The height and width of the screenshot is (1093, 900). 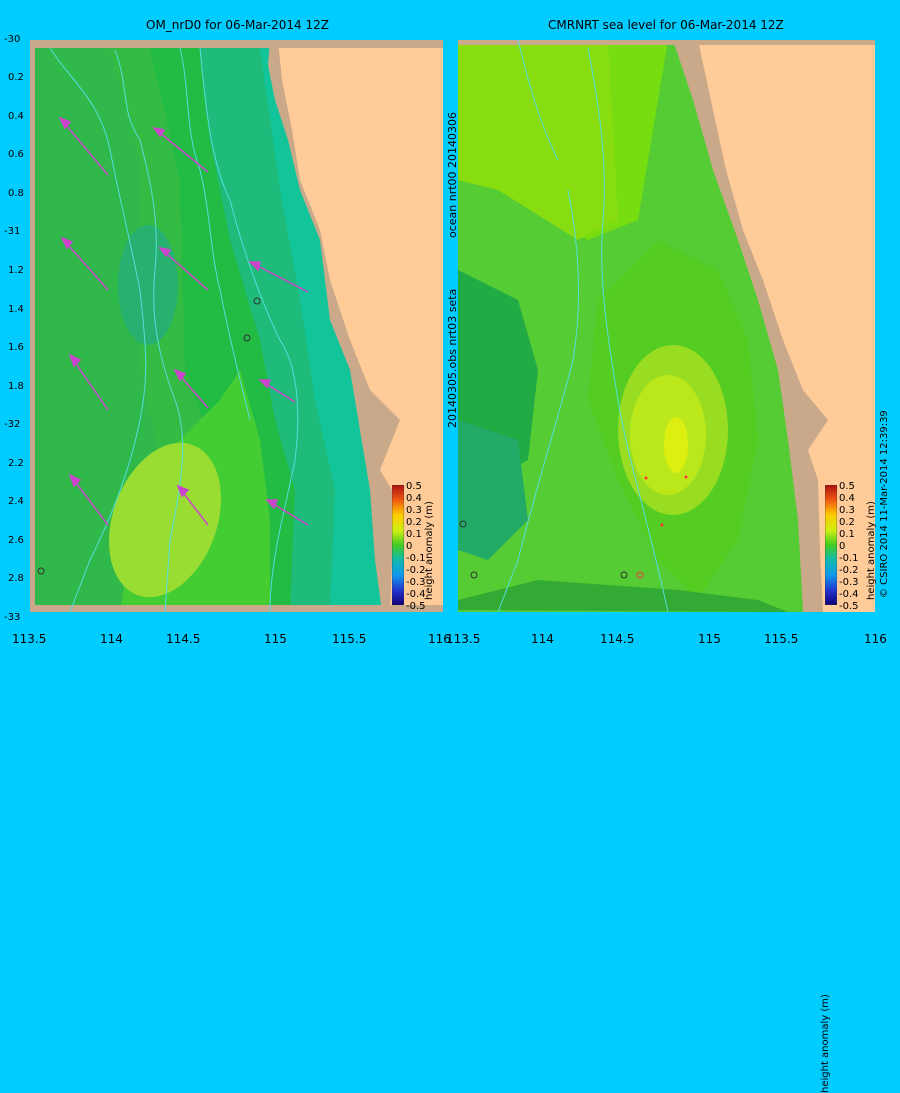 I want to click on y-tick: 2.6, so click(x=16, y=540).